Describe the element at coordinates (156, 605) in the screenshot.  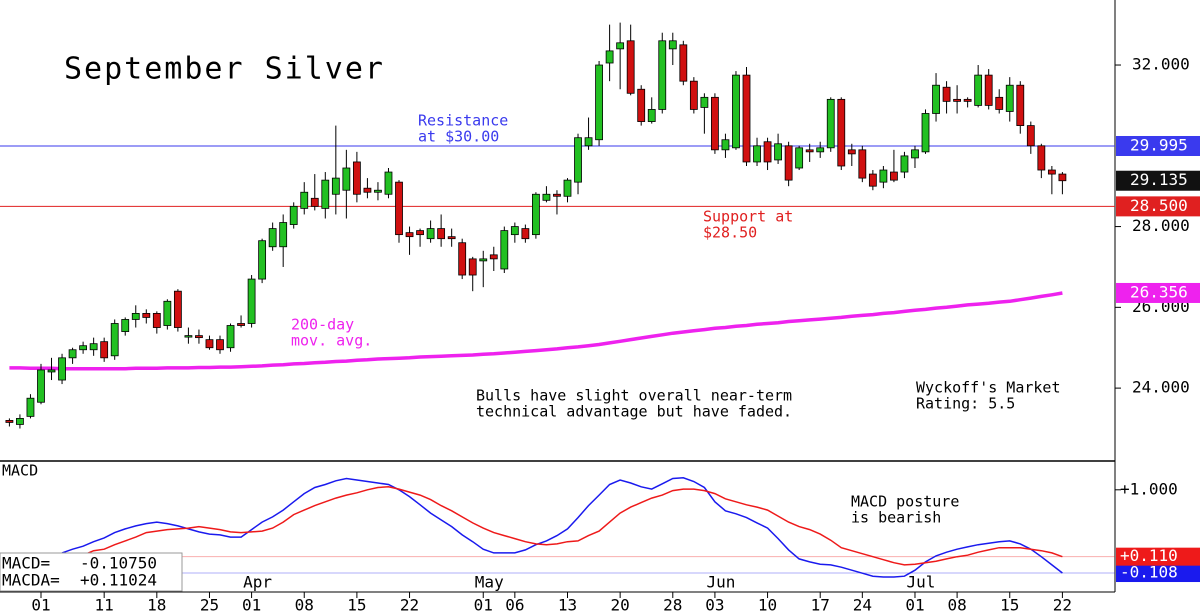
I see `x-tick-label: 18` at that location.